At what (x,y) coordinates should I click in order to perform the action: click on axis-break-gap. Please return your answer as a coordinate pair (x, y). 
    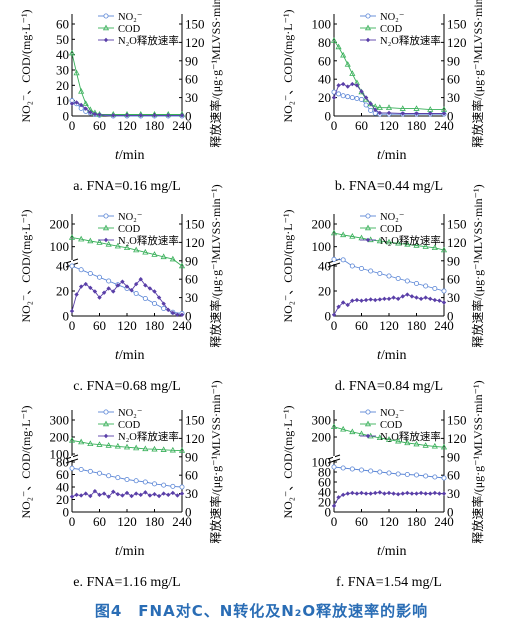
    Looking at the image, I should click on (334, 458).